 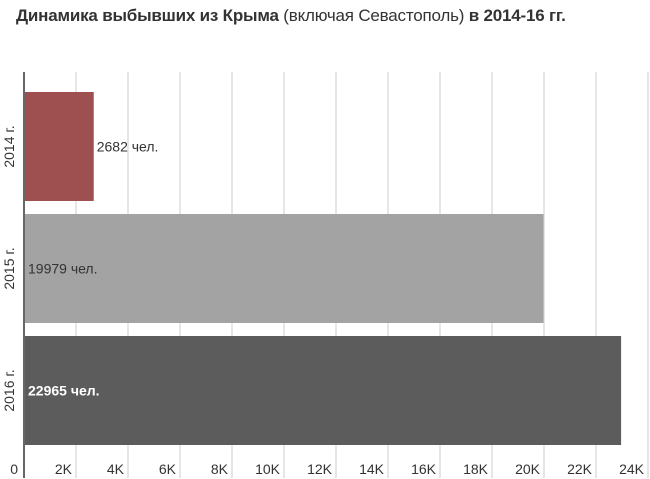 I want to click on y-category-label: 2014 г., so click(x=9, y=146).